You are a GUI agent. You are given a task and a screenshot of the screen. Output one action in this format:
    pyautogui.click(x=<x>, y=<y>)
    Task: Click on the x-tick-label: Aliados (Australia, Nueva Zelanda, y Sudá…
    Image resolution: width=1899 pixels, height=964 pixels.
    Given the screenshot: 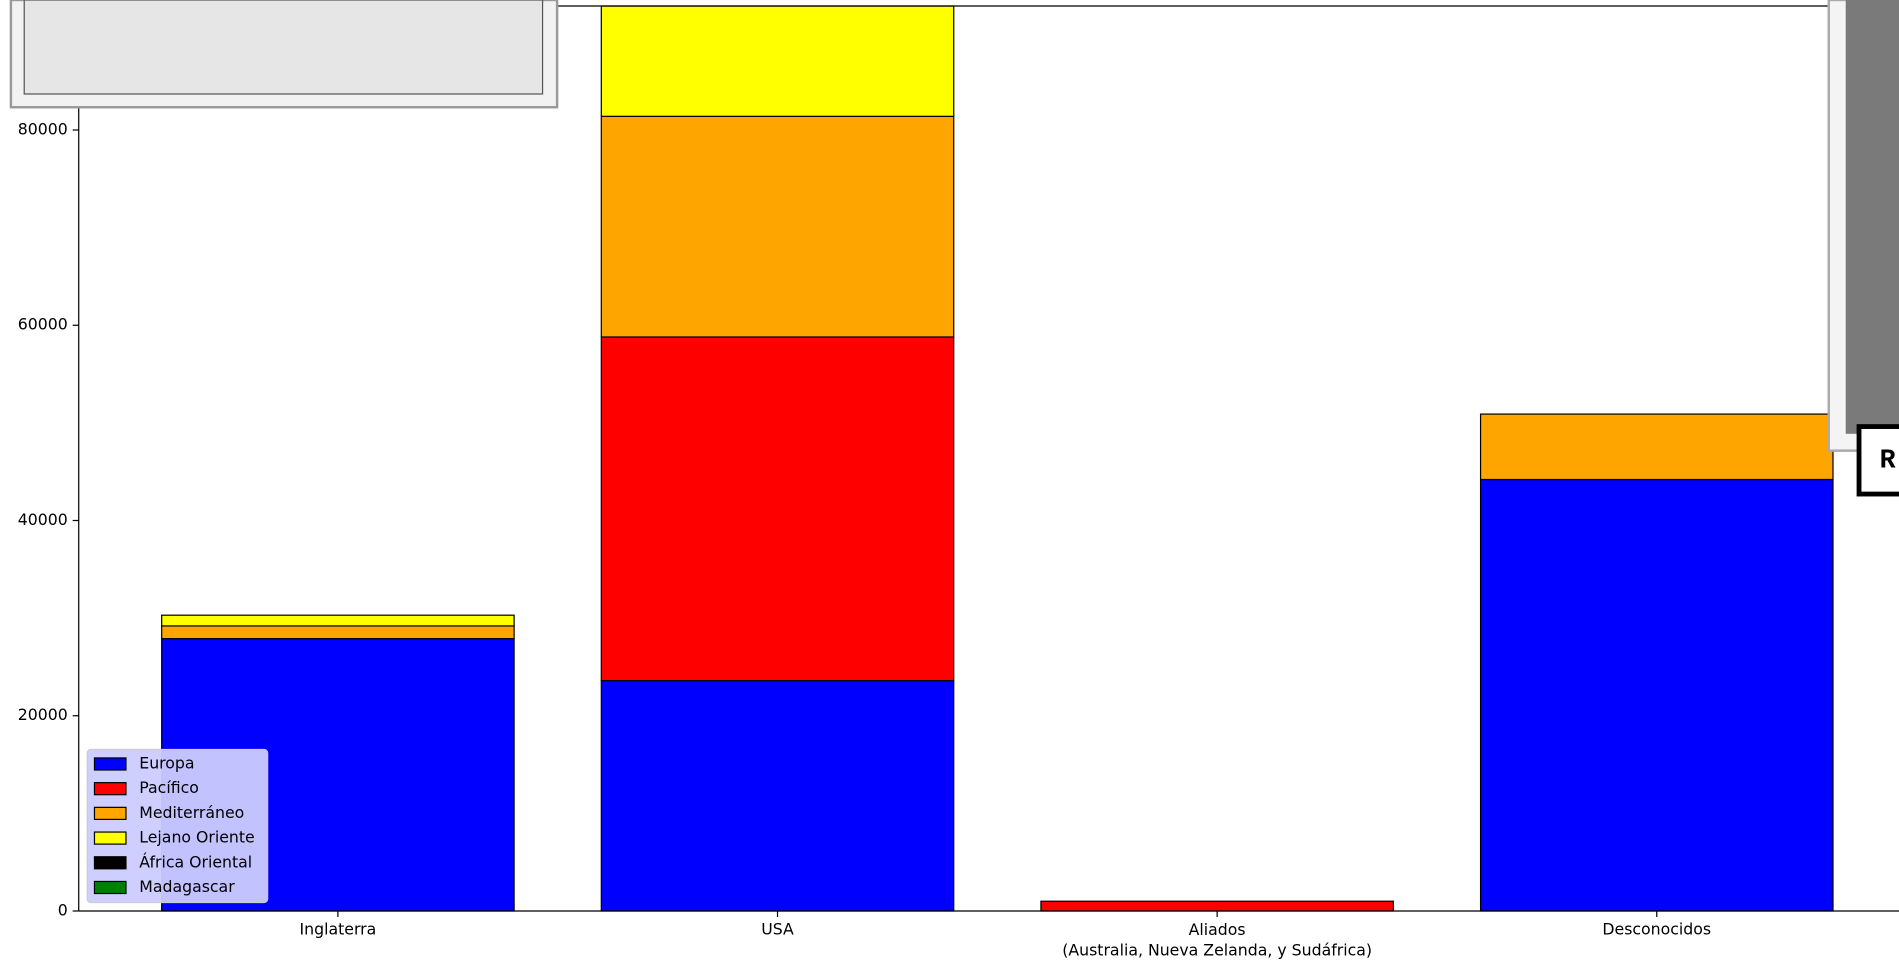 What is the action you would take?
    pyautogui.click(x=1217, y=939)
    